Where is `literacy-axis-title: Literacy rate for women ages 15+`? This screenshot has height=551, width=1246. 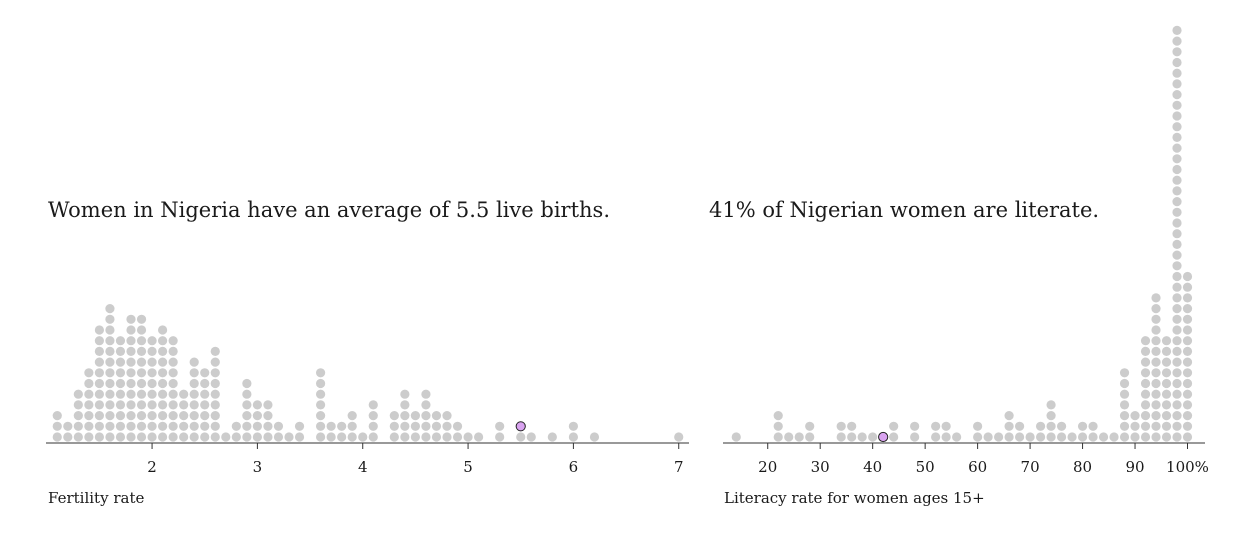
literacy-axis-title: Literacy rate for women ages 15+ is located at coordinates (854, 498).